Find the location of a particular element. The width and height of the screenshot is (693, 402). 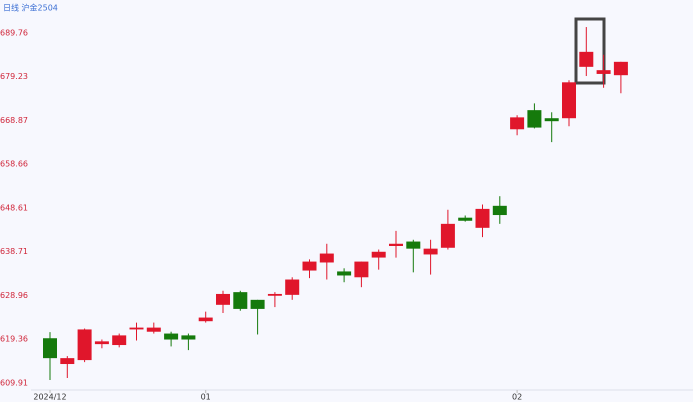

y-tick-label: 619.36 is located at coordinates (14, 339).